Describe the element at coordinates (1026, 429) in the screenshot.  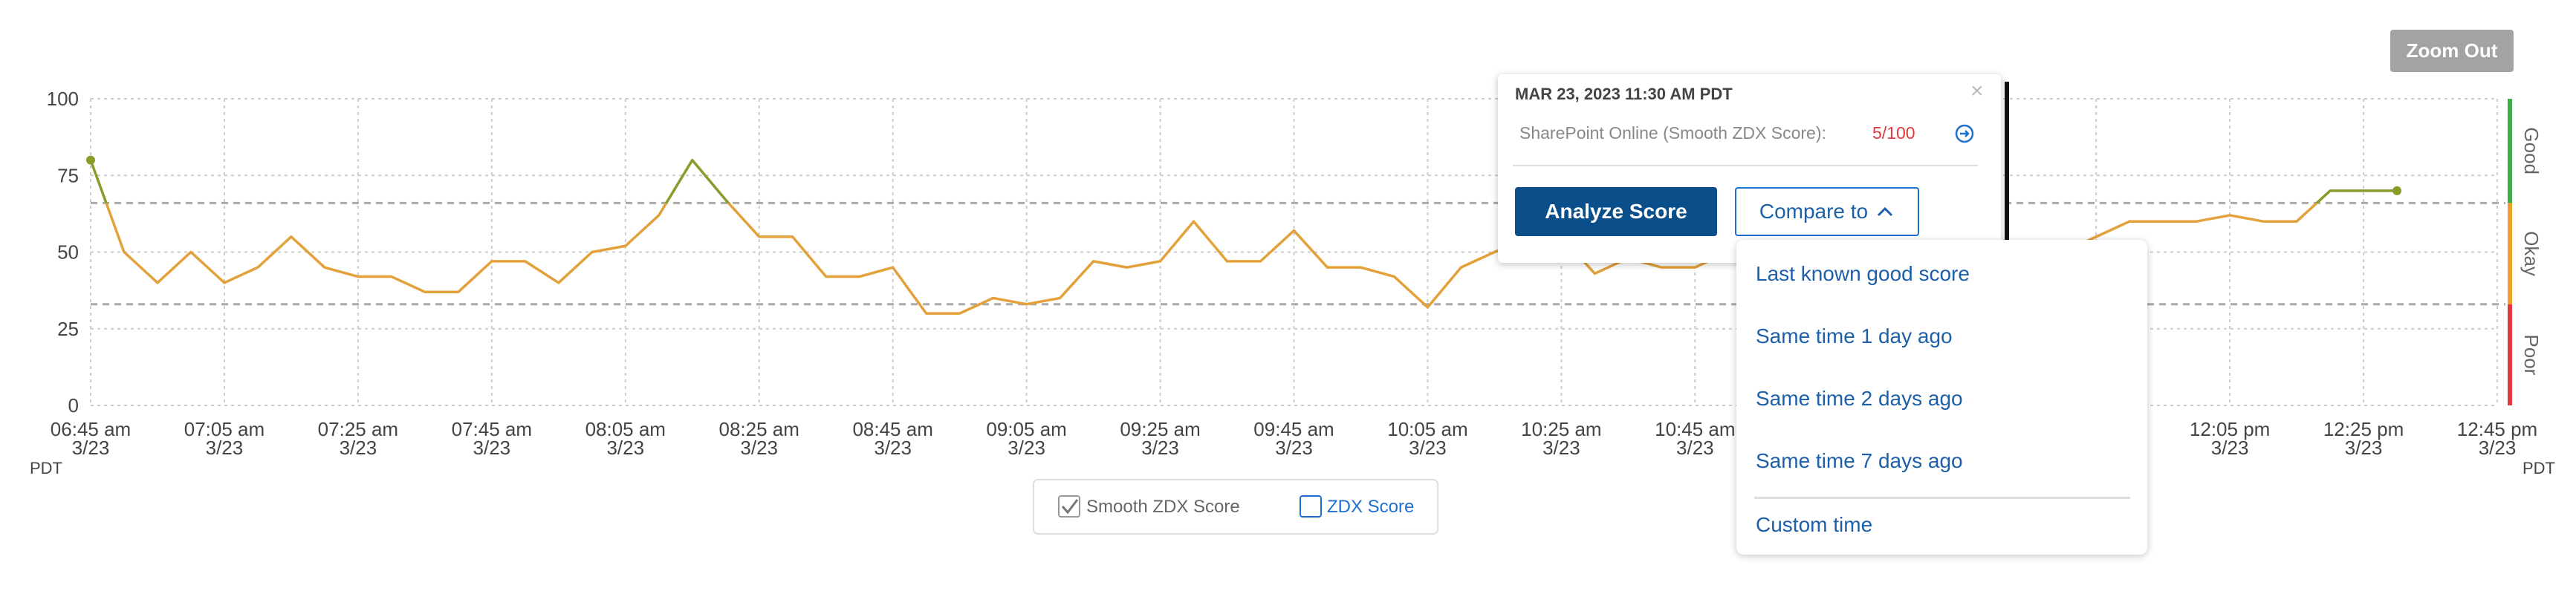
I see `x-tick-label: 09:05 am` at that location.